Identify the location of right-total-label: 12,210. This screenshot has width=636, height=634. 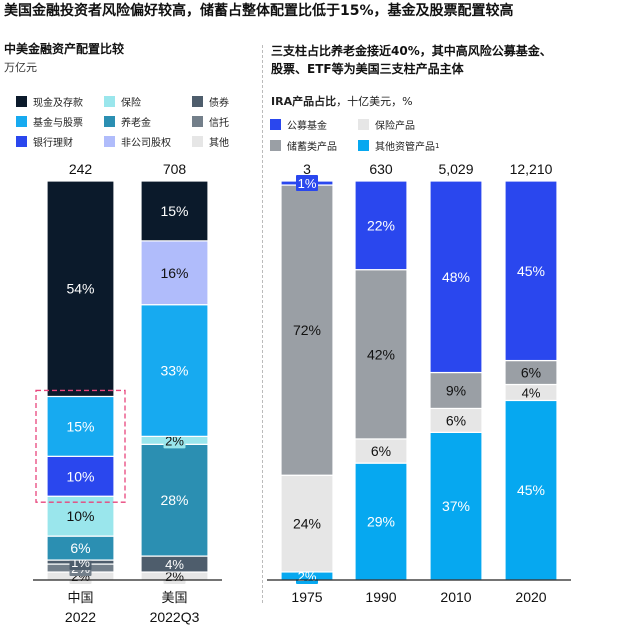
(531, 169).